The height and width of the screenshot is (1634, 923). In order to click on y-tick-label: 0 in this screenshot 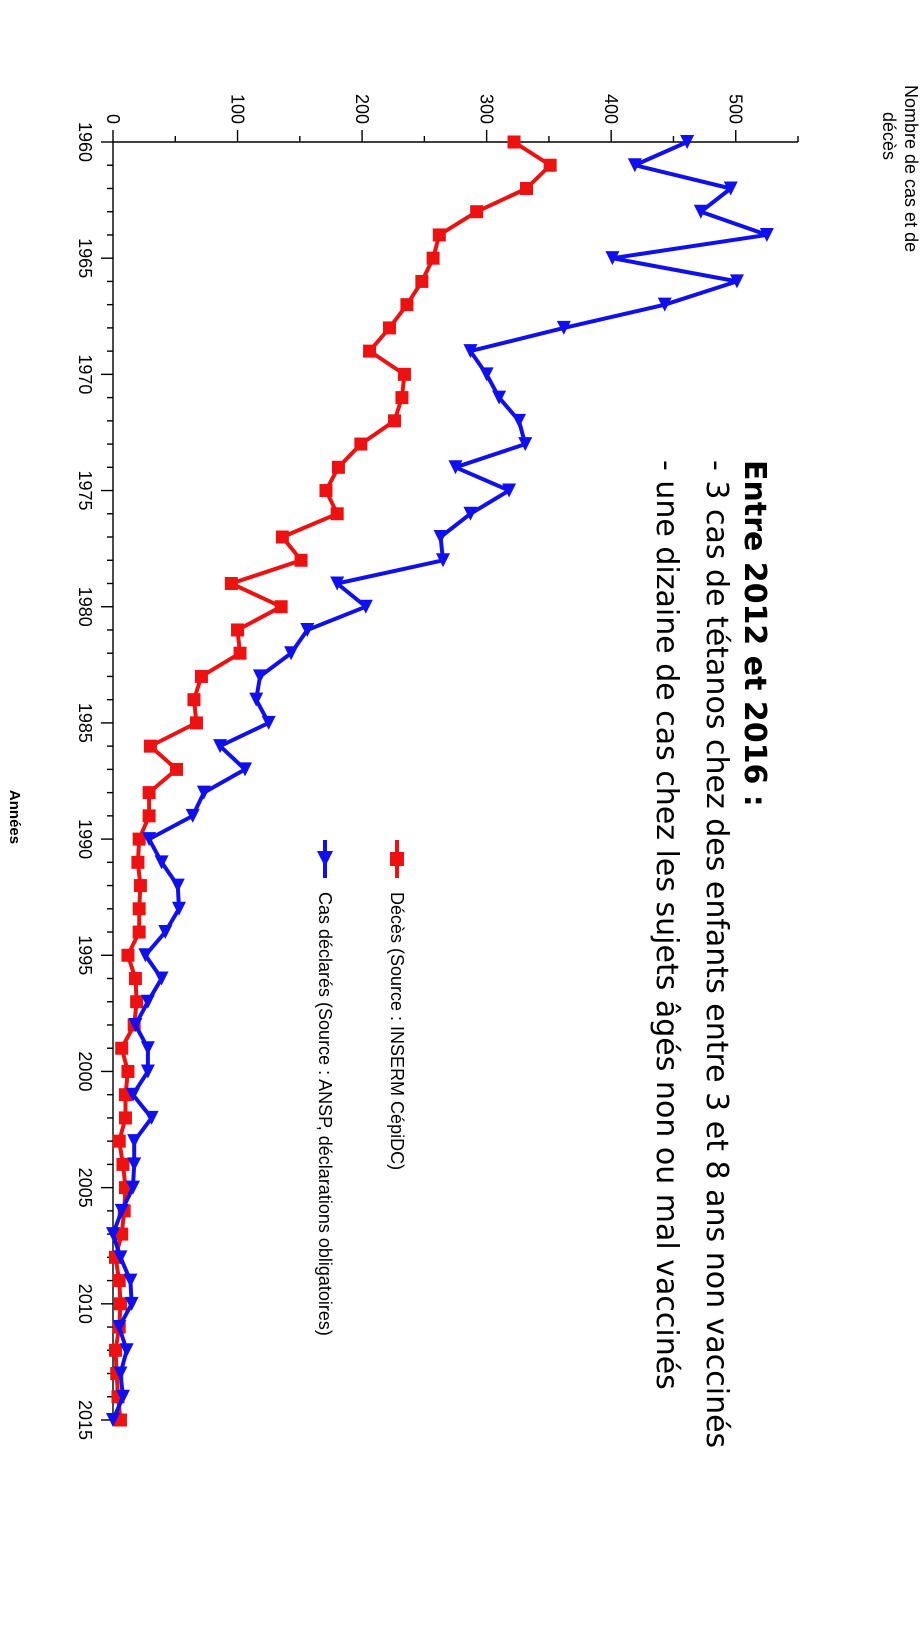, I will do `click(113, 119)`.